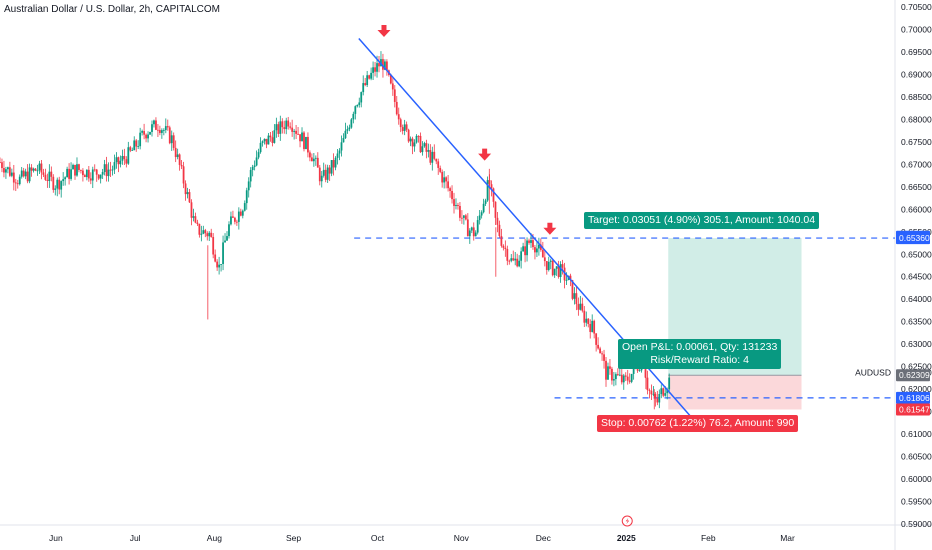 The width and height of the screenshot is (932, 550). I want to click on x-tick-label: Oct, so click(378, 538).